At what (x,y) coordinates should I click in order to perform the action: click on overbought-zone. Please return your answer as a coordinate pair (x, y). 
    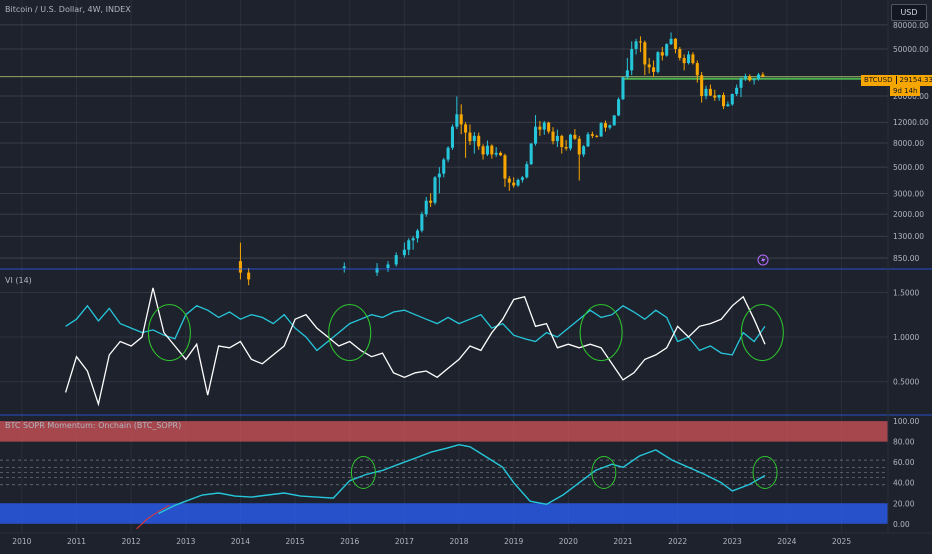
    Looking at the image, I should click on (444, 431).